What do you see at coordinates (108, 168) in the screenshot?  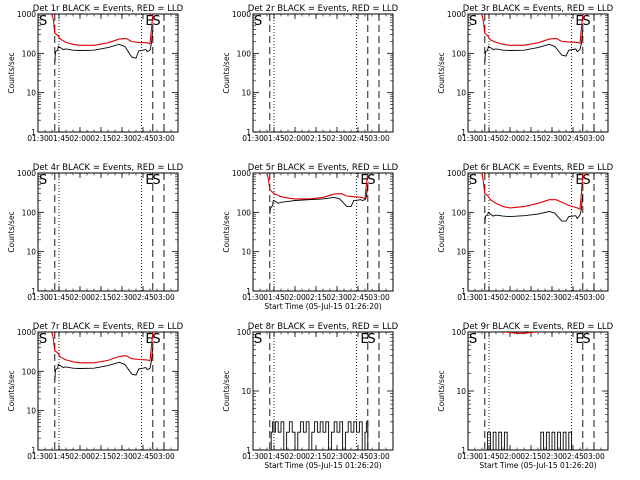 I see `panel-title: Det 4r BLACK = Events, RED = LLD` at bounding box center [108, 168].